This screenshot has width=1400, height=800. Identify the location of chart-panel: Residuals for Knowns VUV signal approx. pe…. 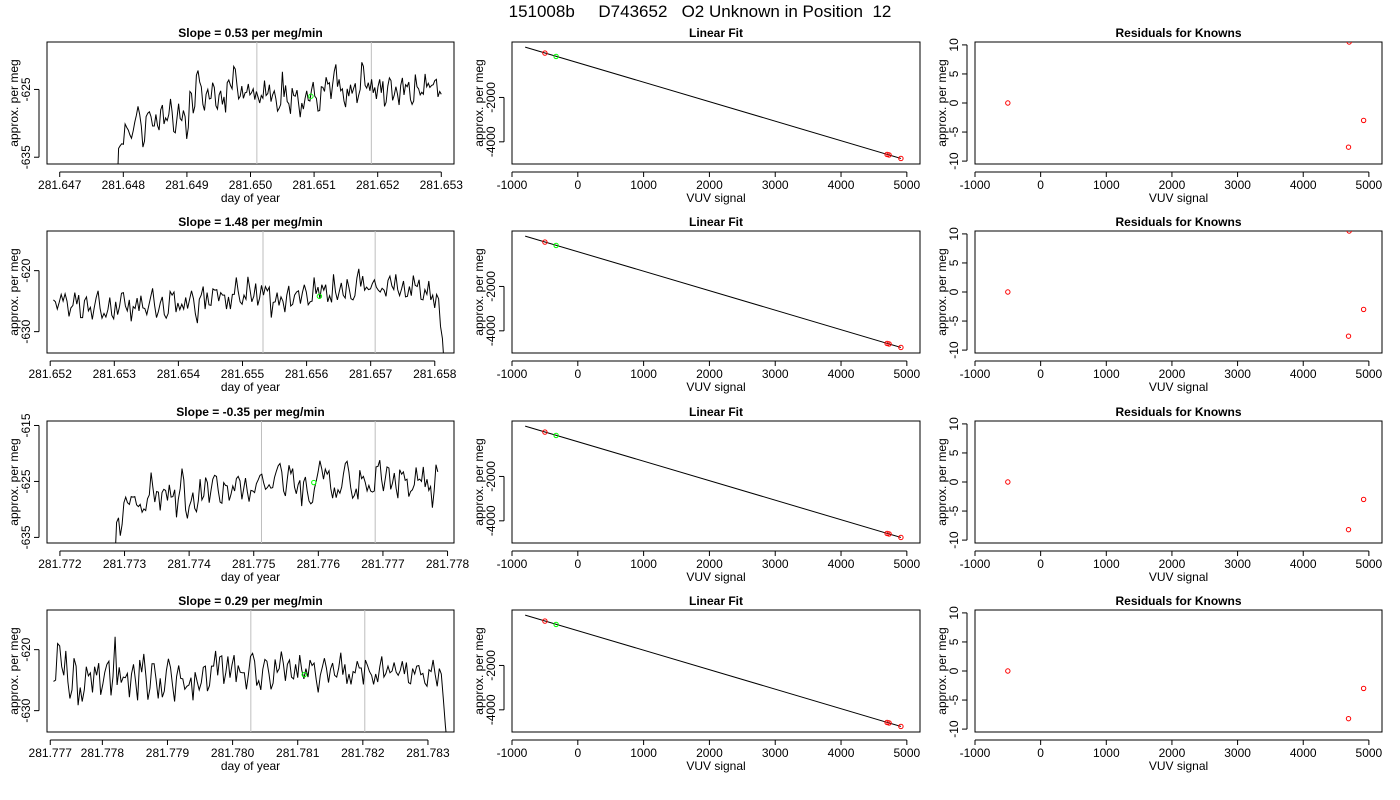
(1159, 683).